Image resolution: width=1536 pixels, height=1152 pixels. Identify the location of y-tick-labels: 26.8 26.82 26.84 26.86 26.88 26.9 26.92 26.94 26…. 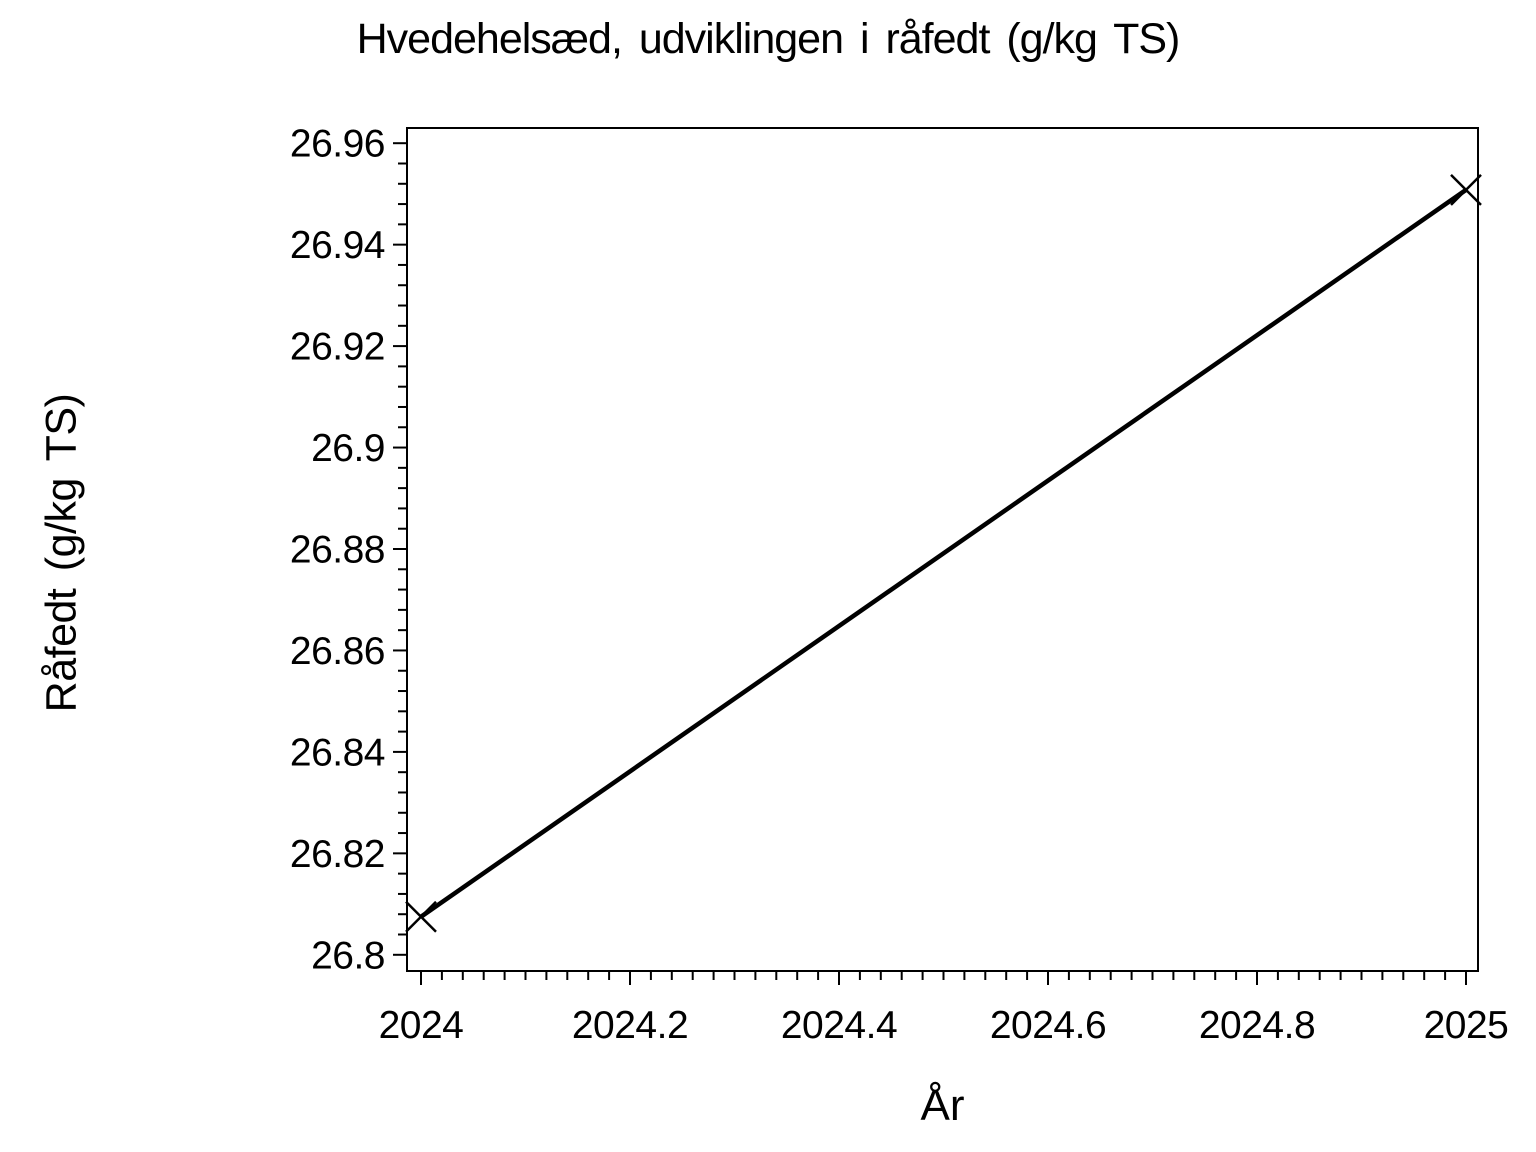
(338, 550).